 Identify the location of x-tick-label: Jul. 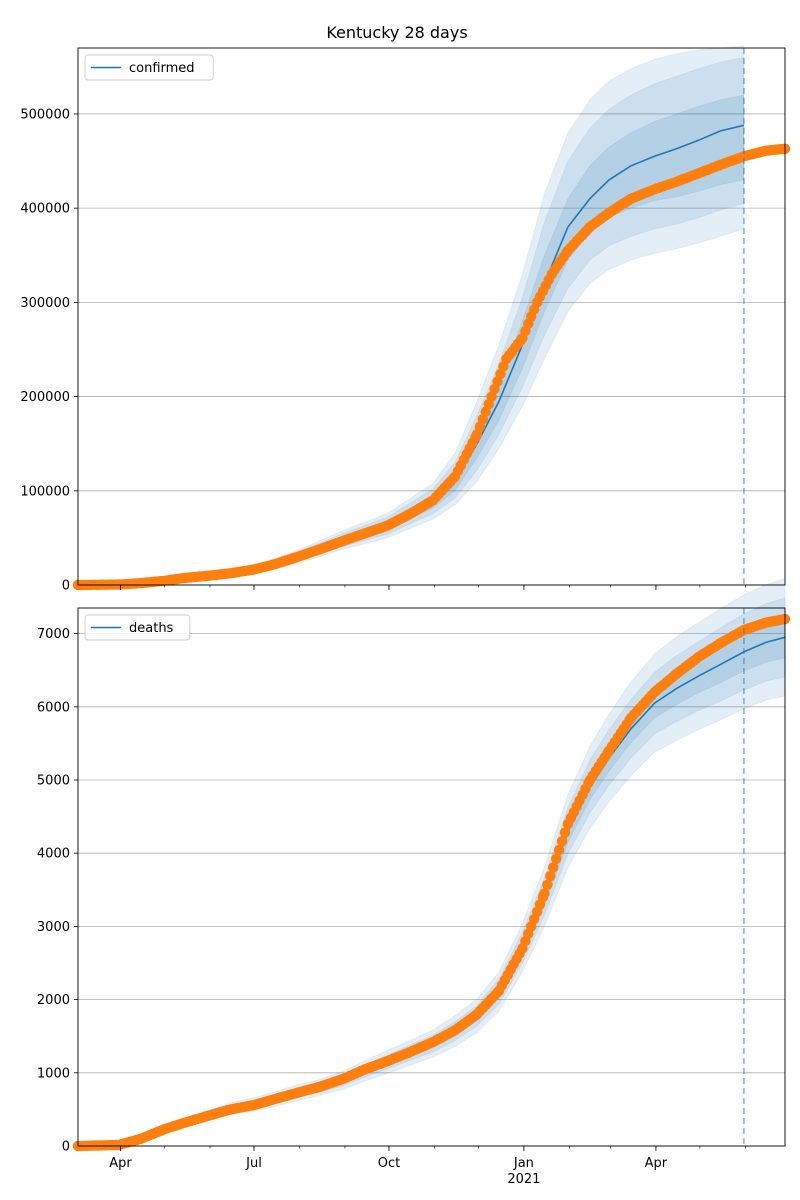
(253, 1163).